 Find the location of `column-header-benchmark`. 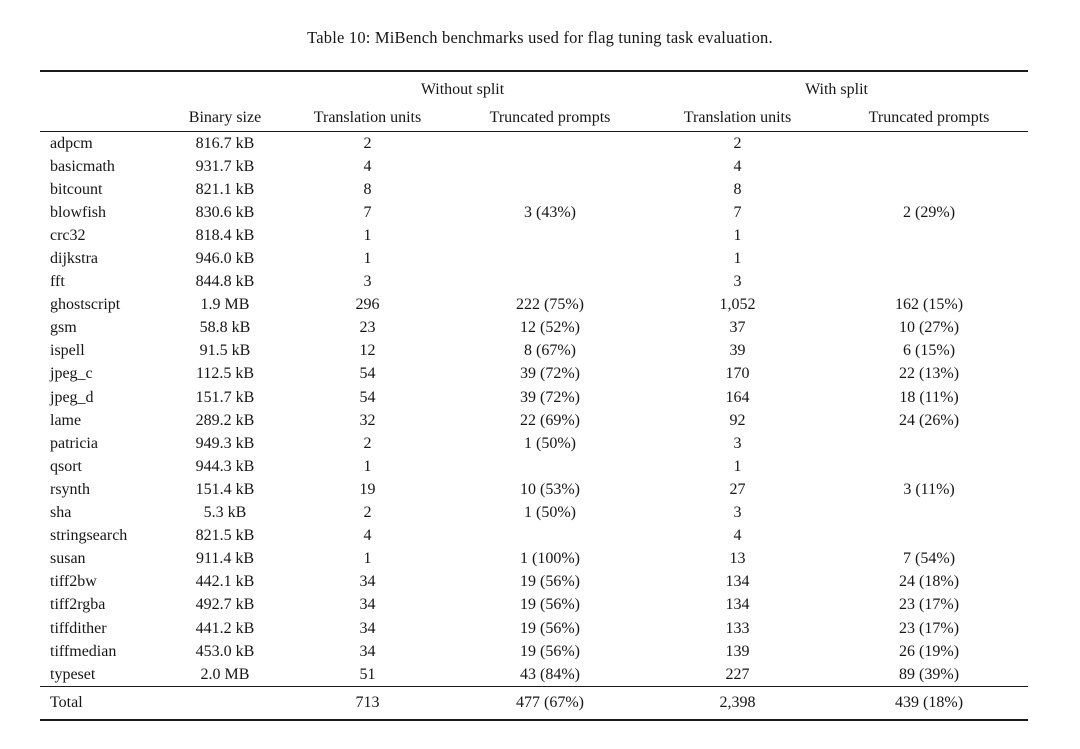

column-header-benchmark is located at coordinates (105, 118).